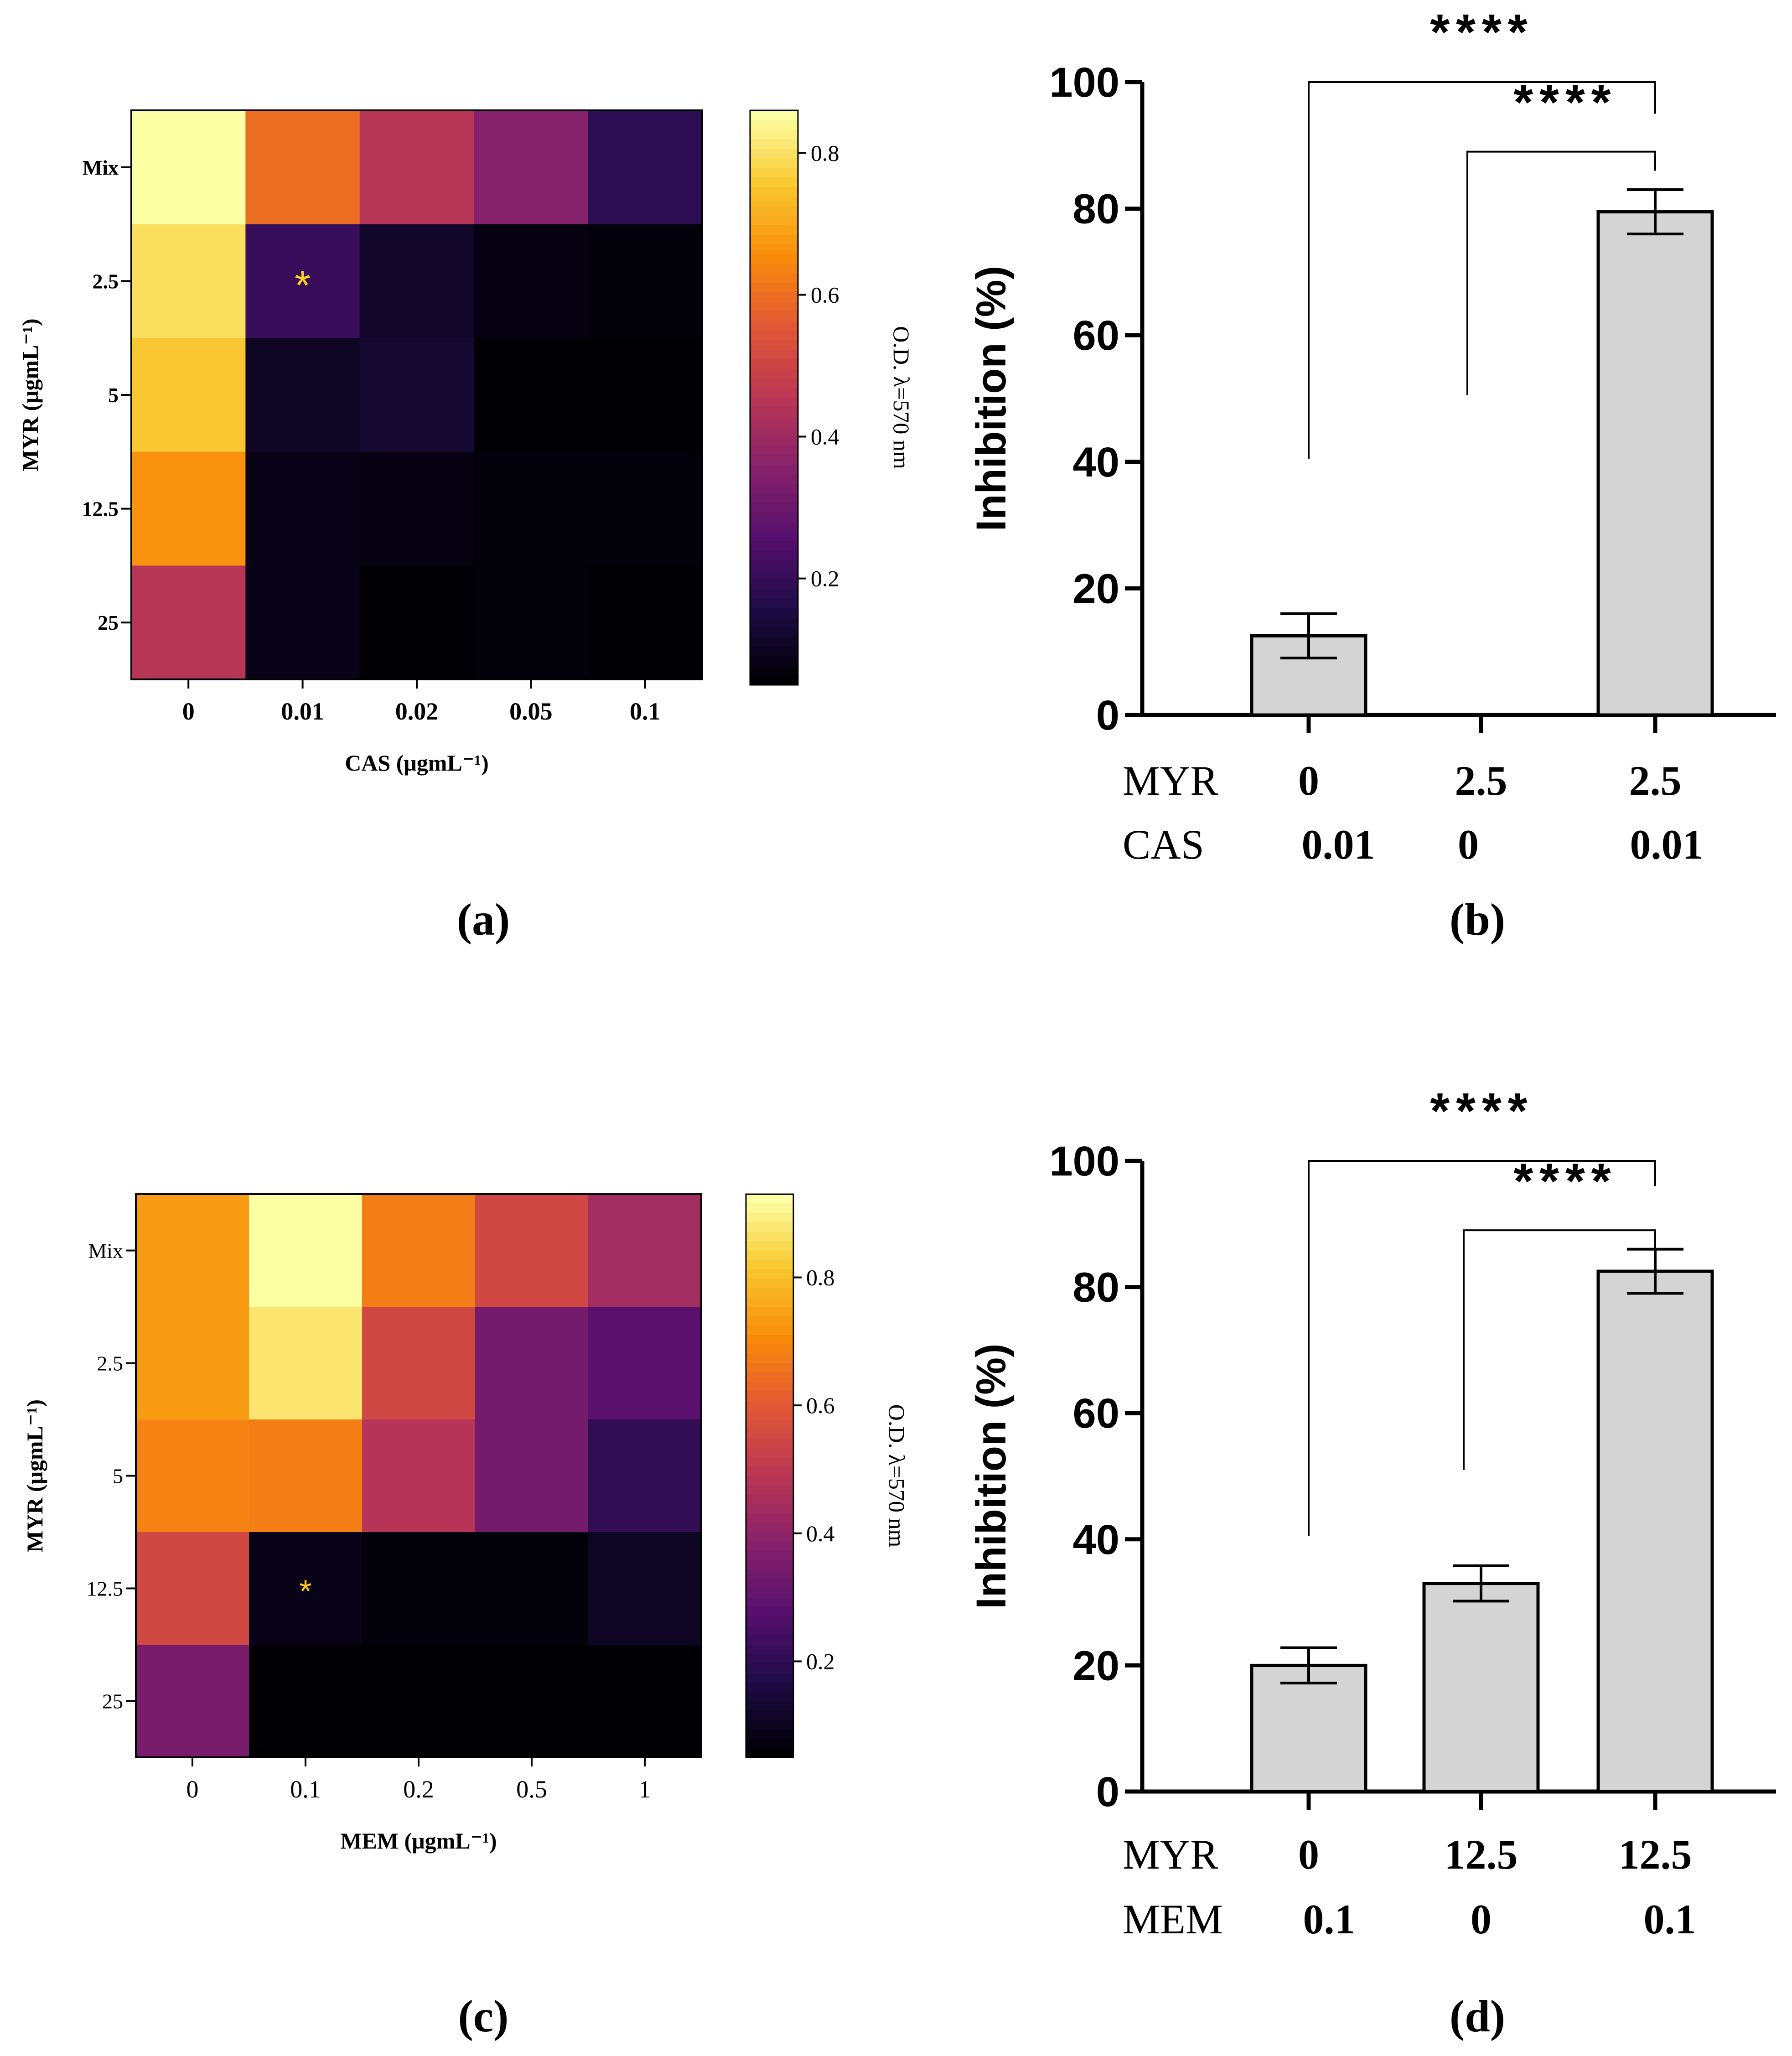 Image resolution: width=1792 pixels, height=2056 pixels. I want to click on bars-b-y-tick-label: 20, so click(1096, 588).